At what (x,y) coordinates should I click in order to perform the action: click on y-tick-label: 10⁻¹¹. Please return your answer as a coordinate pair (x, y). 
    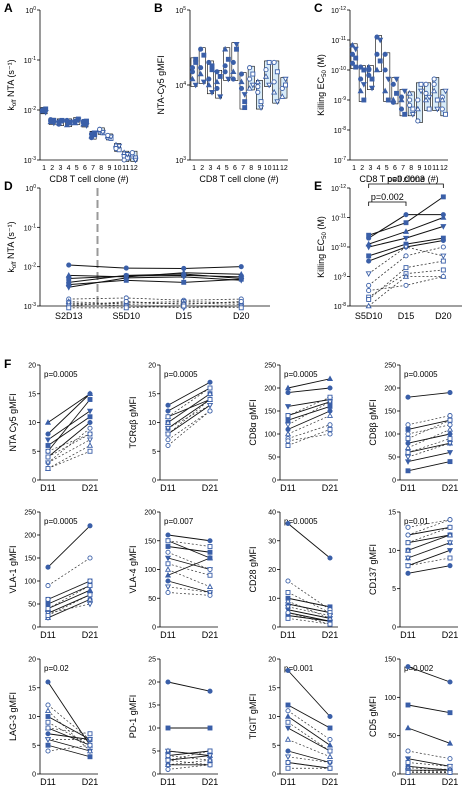
    Looking at the image, I should click on (338, 40).